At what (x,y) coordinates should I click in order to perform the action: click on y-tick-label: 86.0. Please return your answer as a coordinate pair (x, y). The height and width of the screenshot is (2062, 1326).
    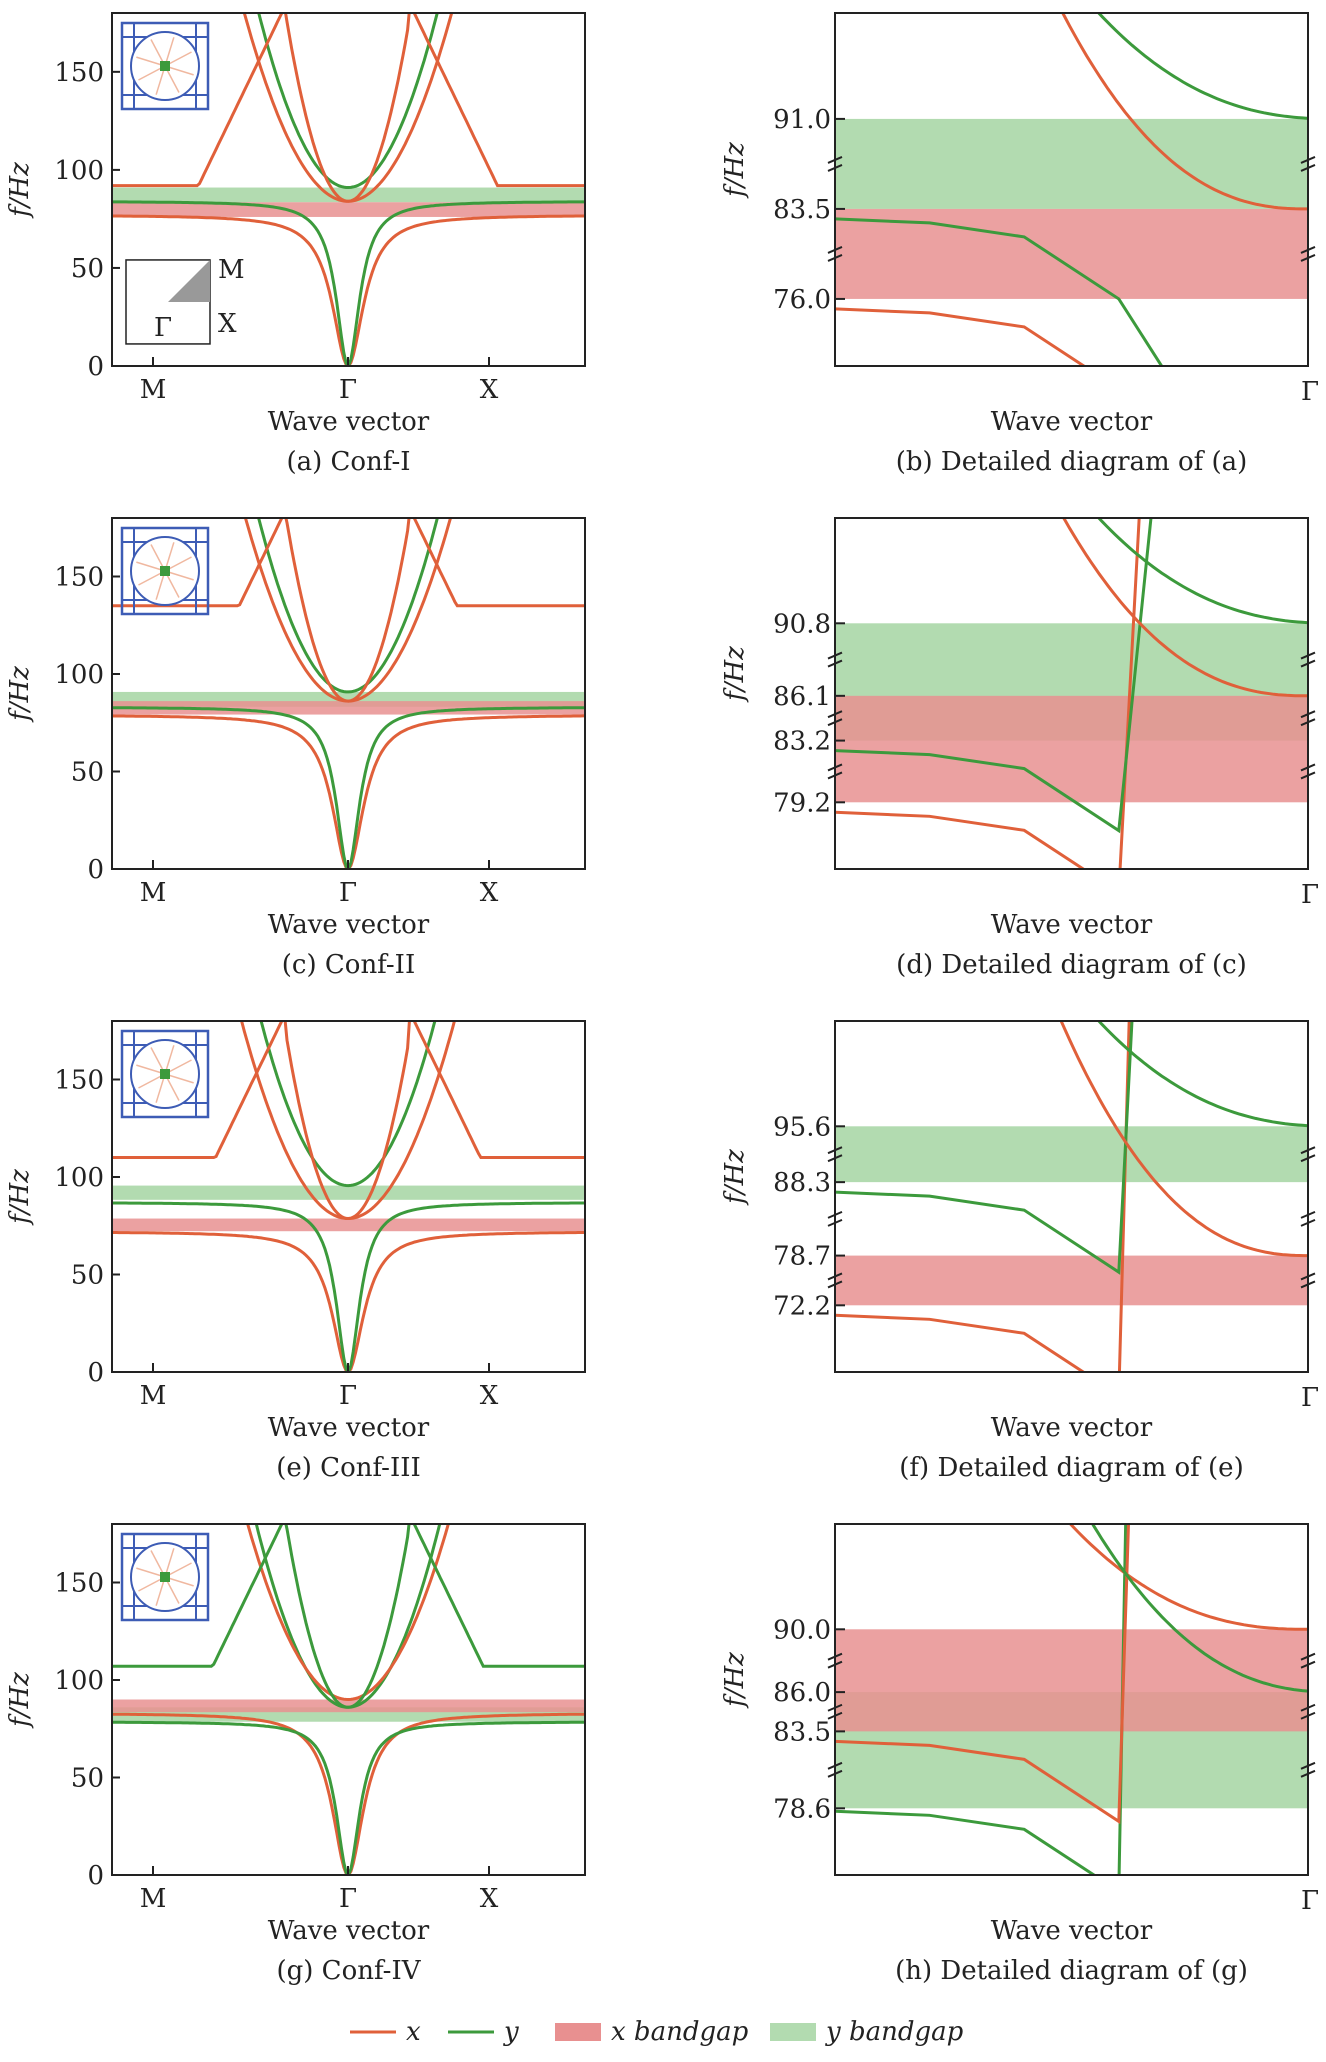
    Looking at the image, I should click on (802, 1693).